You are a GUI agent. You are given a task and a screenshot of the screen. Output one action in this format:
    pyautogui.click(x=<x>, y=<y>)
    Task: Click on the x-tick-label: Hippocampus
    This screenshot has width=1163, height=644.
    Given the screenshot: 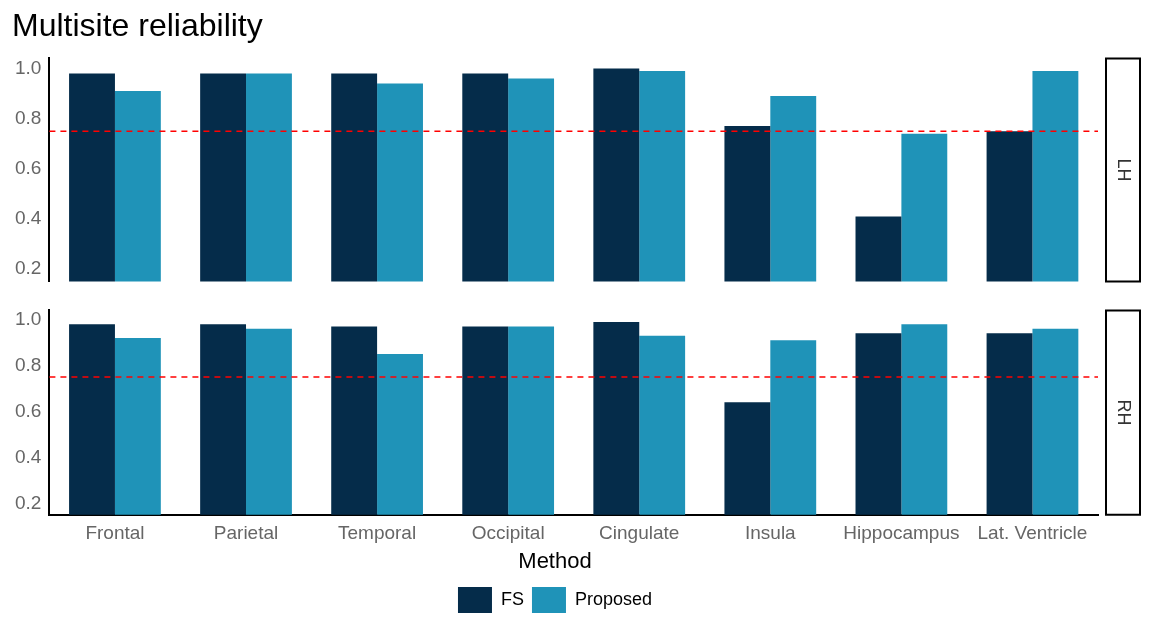 What is the action you would take?
    pyautogui.click(x=901, y=533)
    